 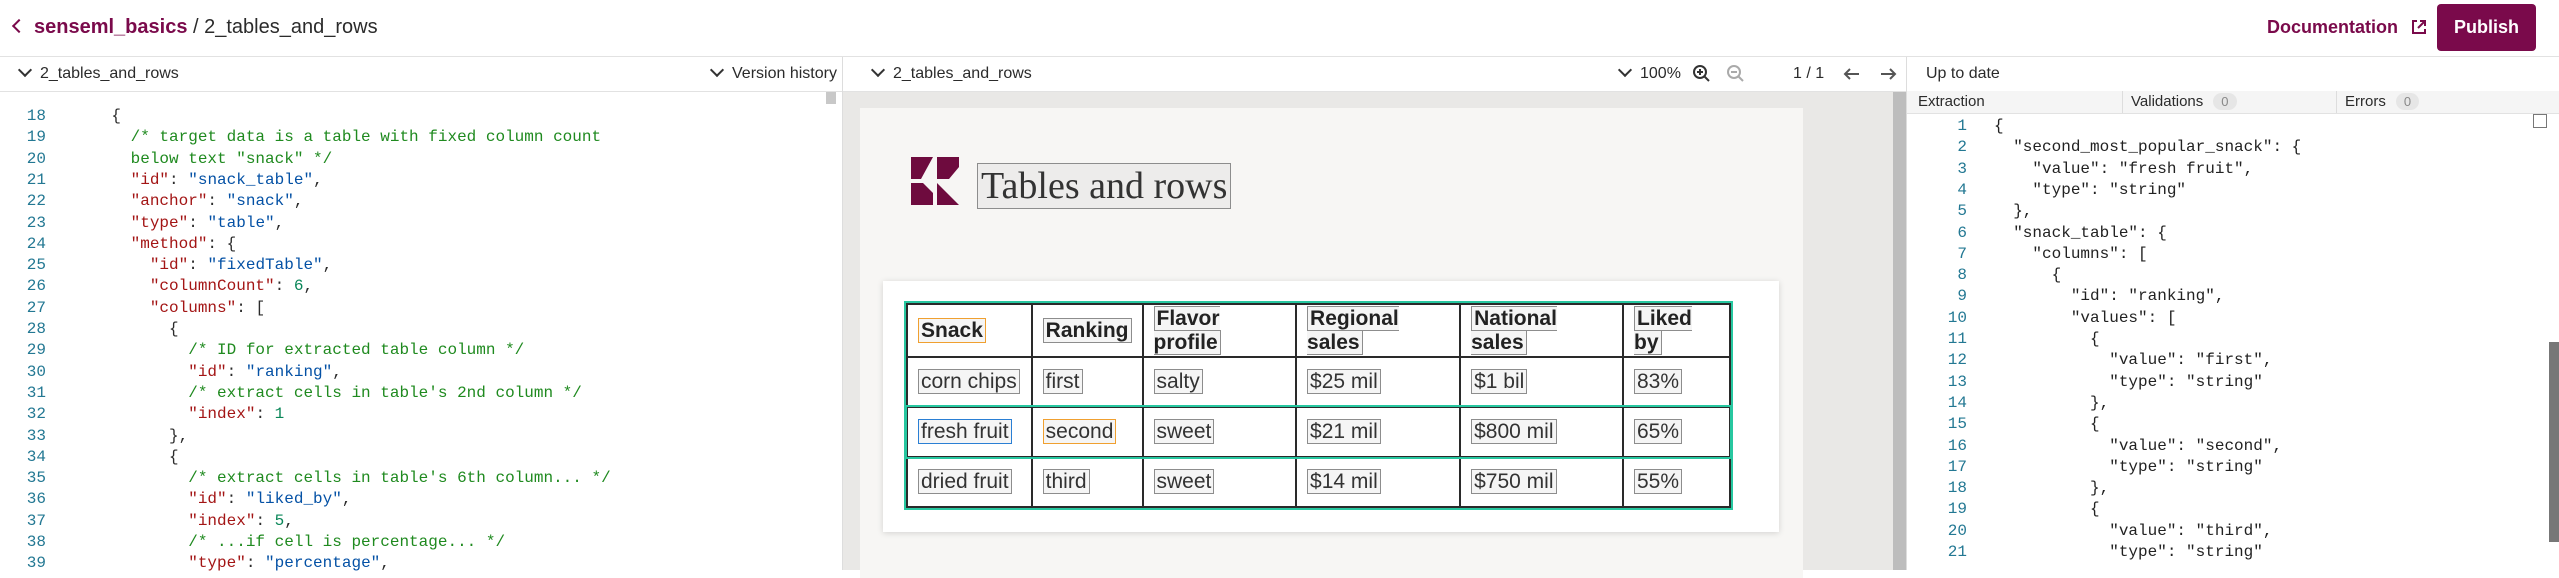 I want to click on line-number: 21, so click(x=1957, y=552).